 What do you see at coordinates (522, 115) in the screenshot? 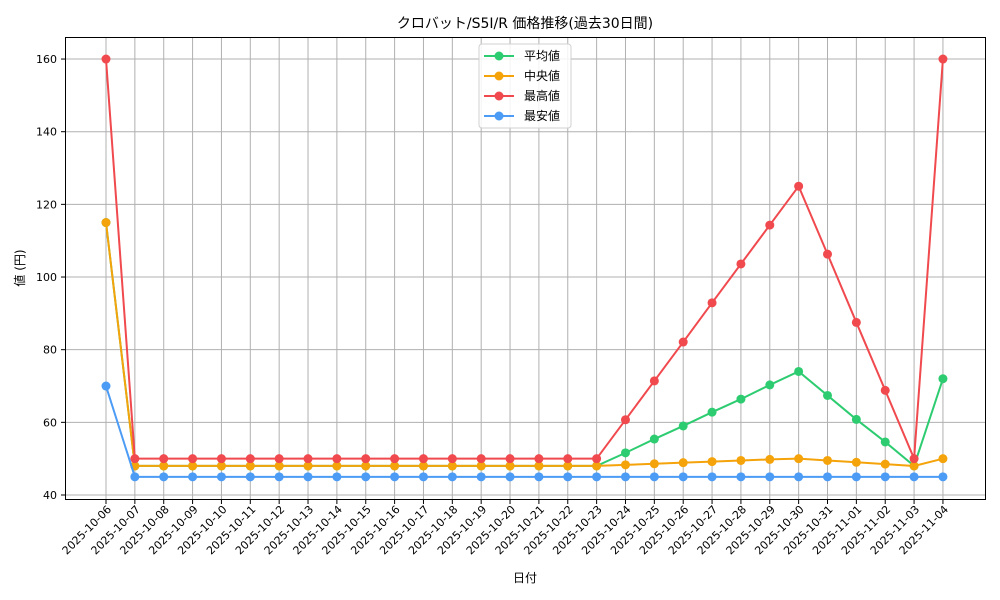
I see `legend-item: 最安値` at bounding box center [522, 115].